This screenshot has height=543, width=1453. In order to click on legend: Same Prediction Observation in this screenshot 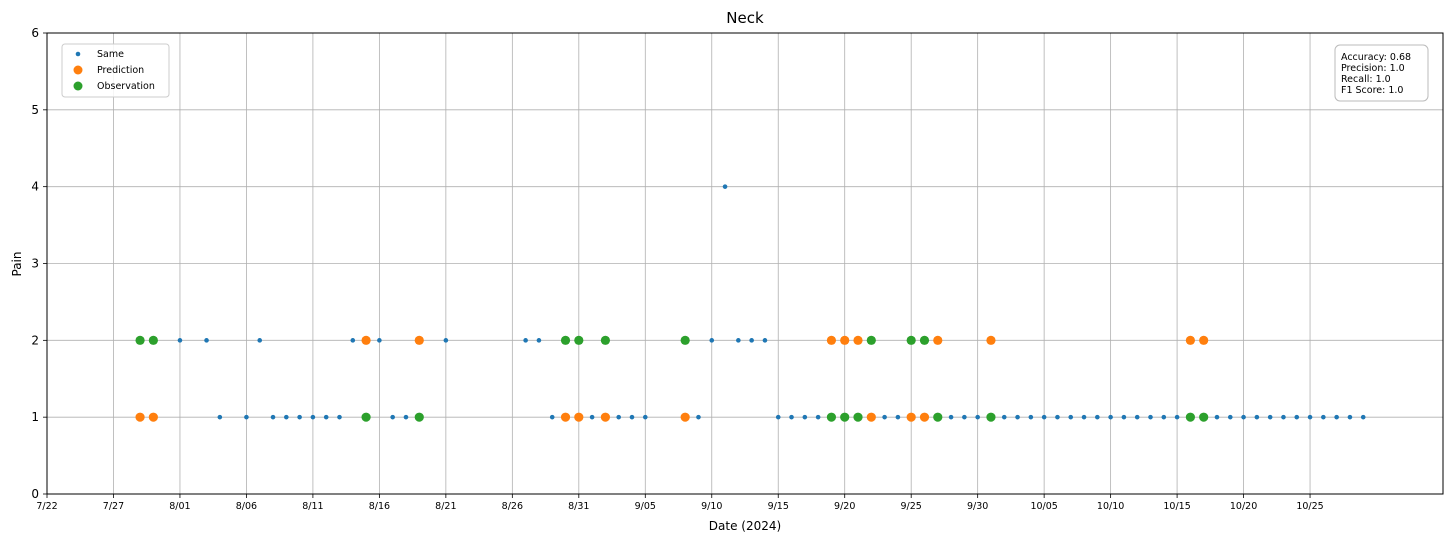, I will do `click(115, 70)`.